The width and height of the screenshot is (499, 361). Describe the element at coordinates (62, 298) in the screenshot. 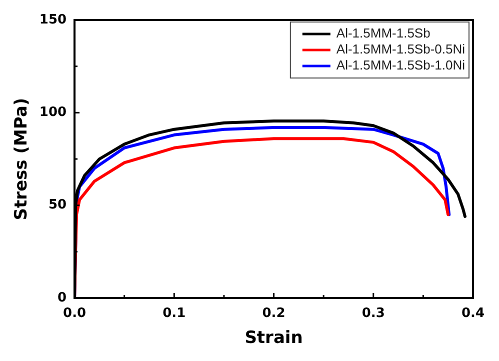

I see `y-tick-label: 0` at that location.